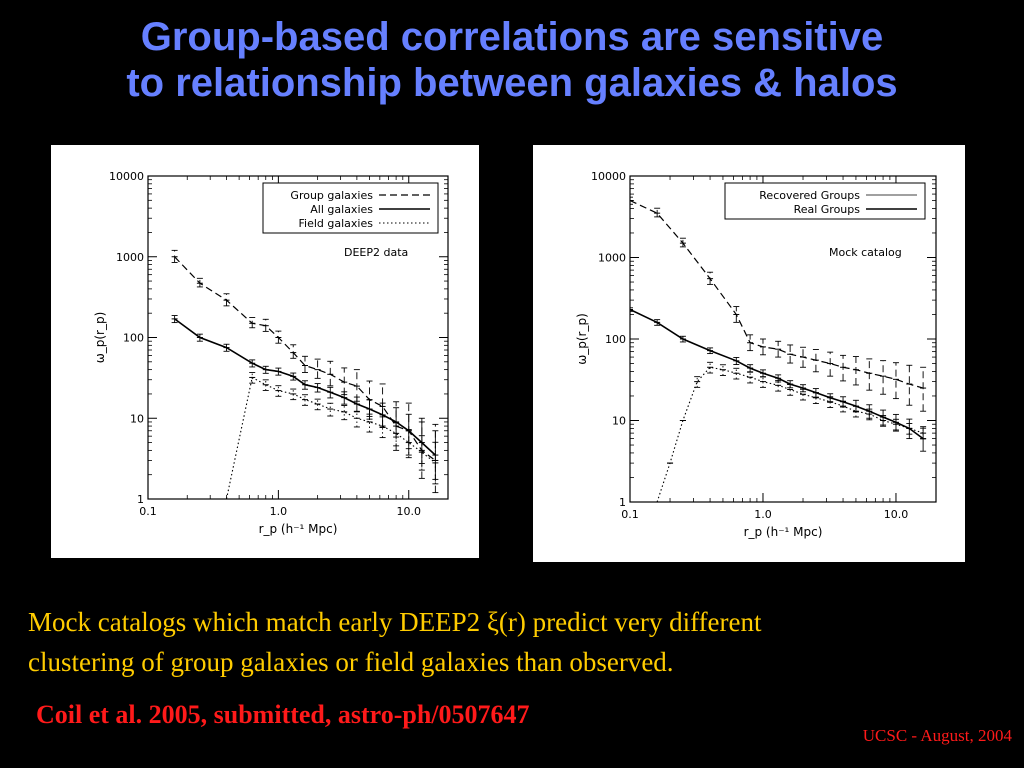 The height and width of the screenshot is (768, 1024). I want to click on footer-credit: UCSC - August, 2004, so click(937, 735).